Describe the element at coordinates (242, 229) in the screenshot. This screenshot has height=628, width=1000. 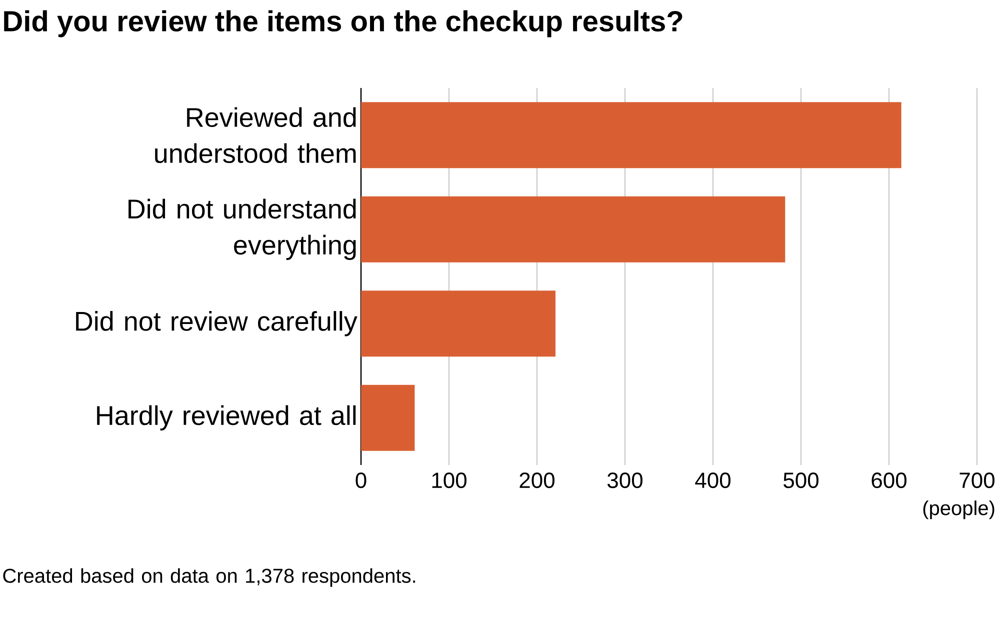
I see `y-tick-label: Did not understand everything` at that location.